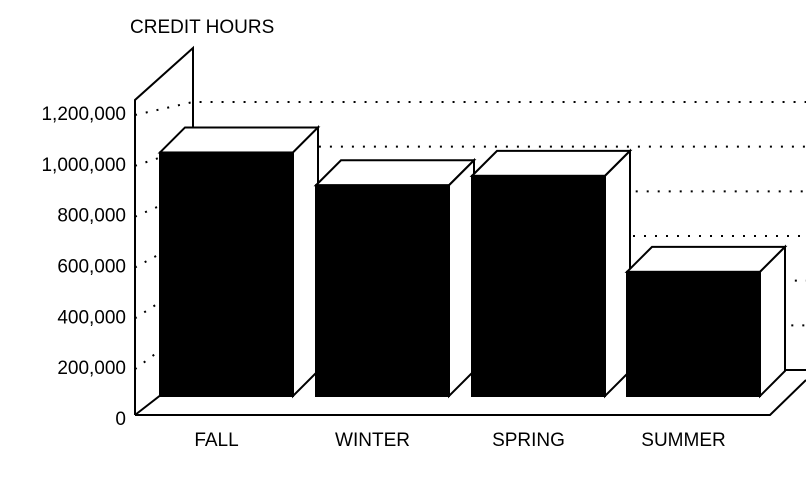 This screenshot has height=479, width=806. I want to click on x-tick-label: SPRING, so click(528, 440).